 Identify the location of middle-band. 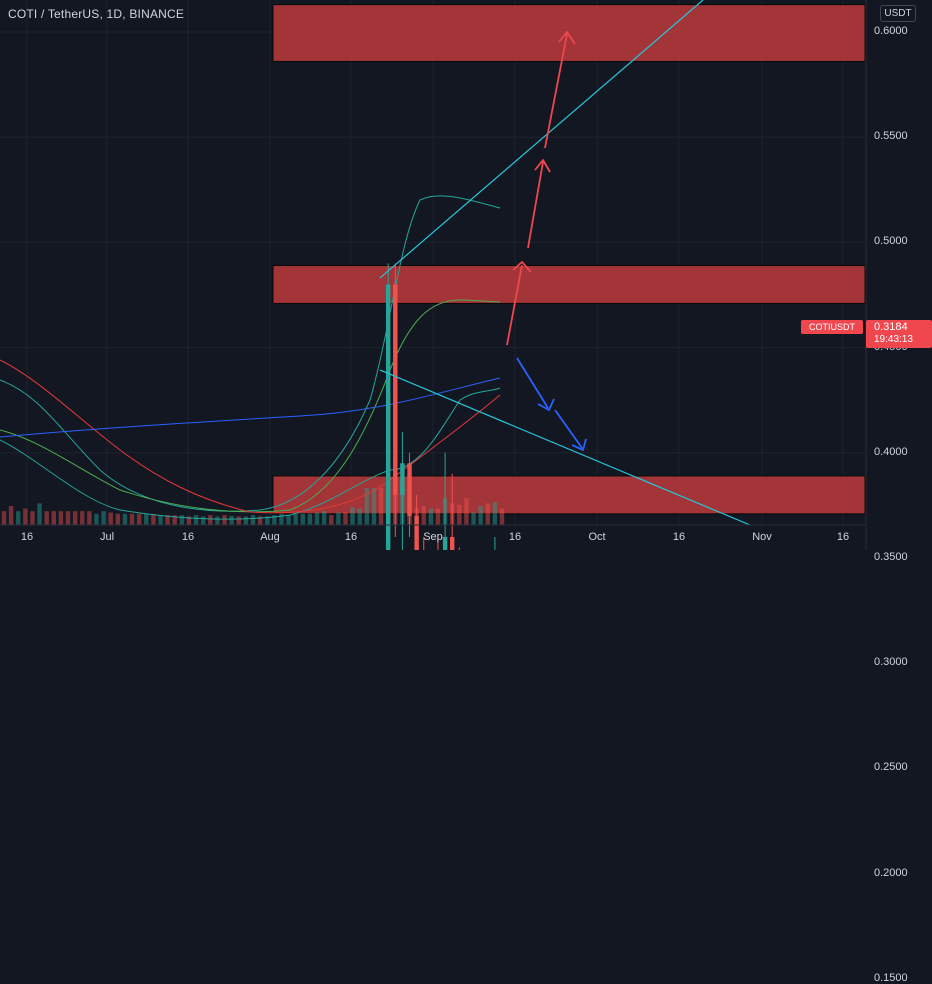
(250, 406).